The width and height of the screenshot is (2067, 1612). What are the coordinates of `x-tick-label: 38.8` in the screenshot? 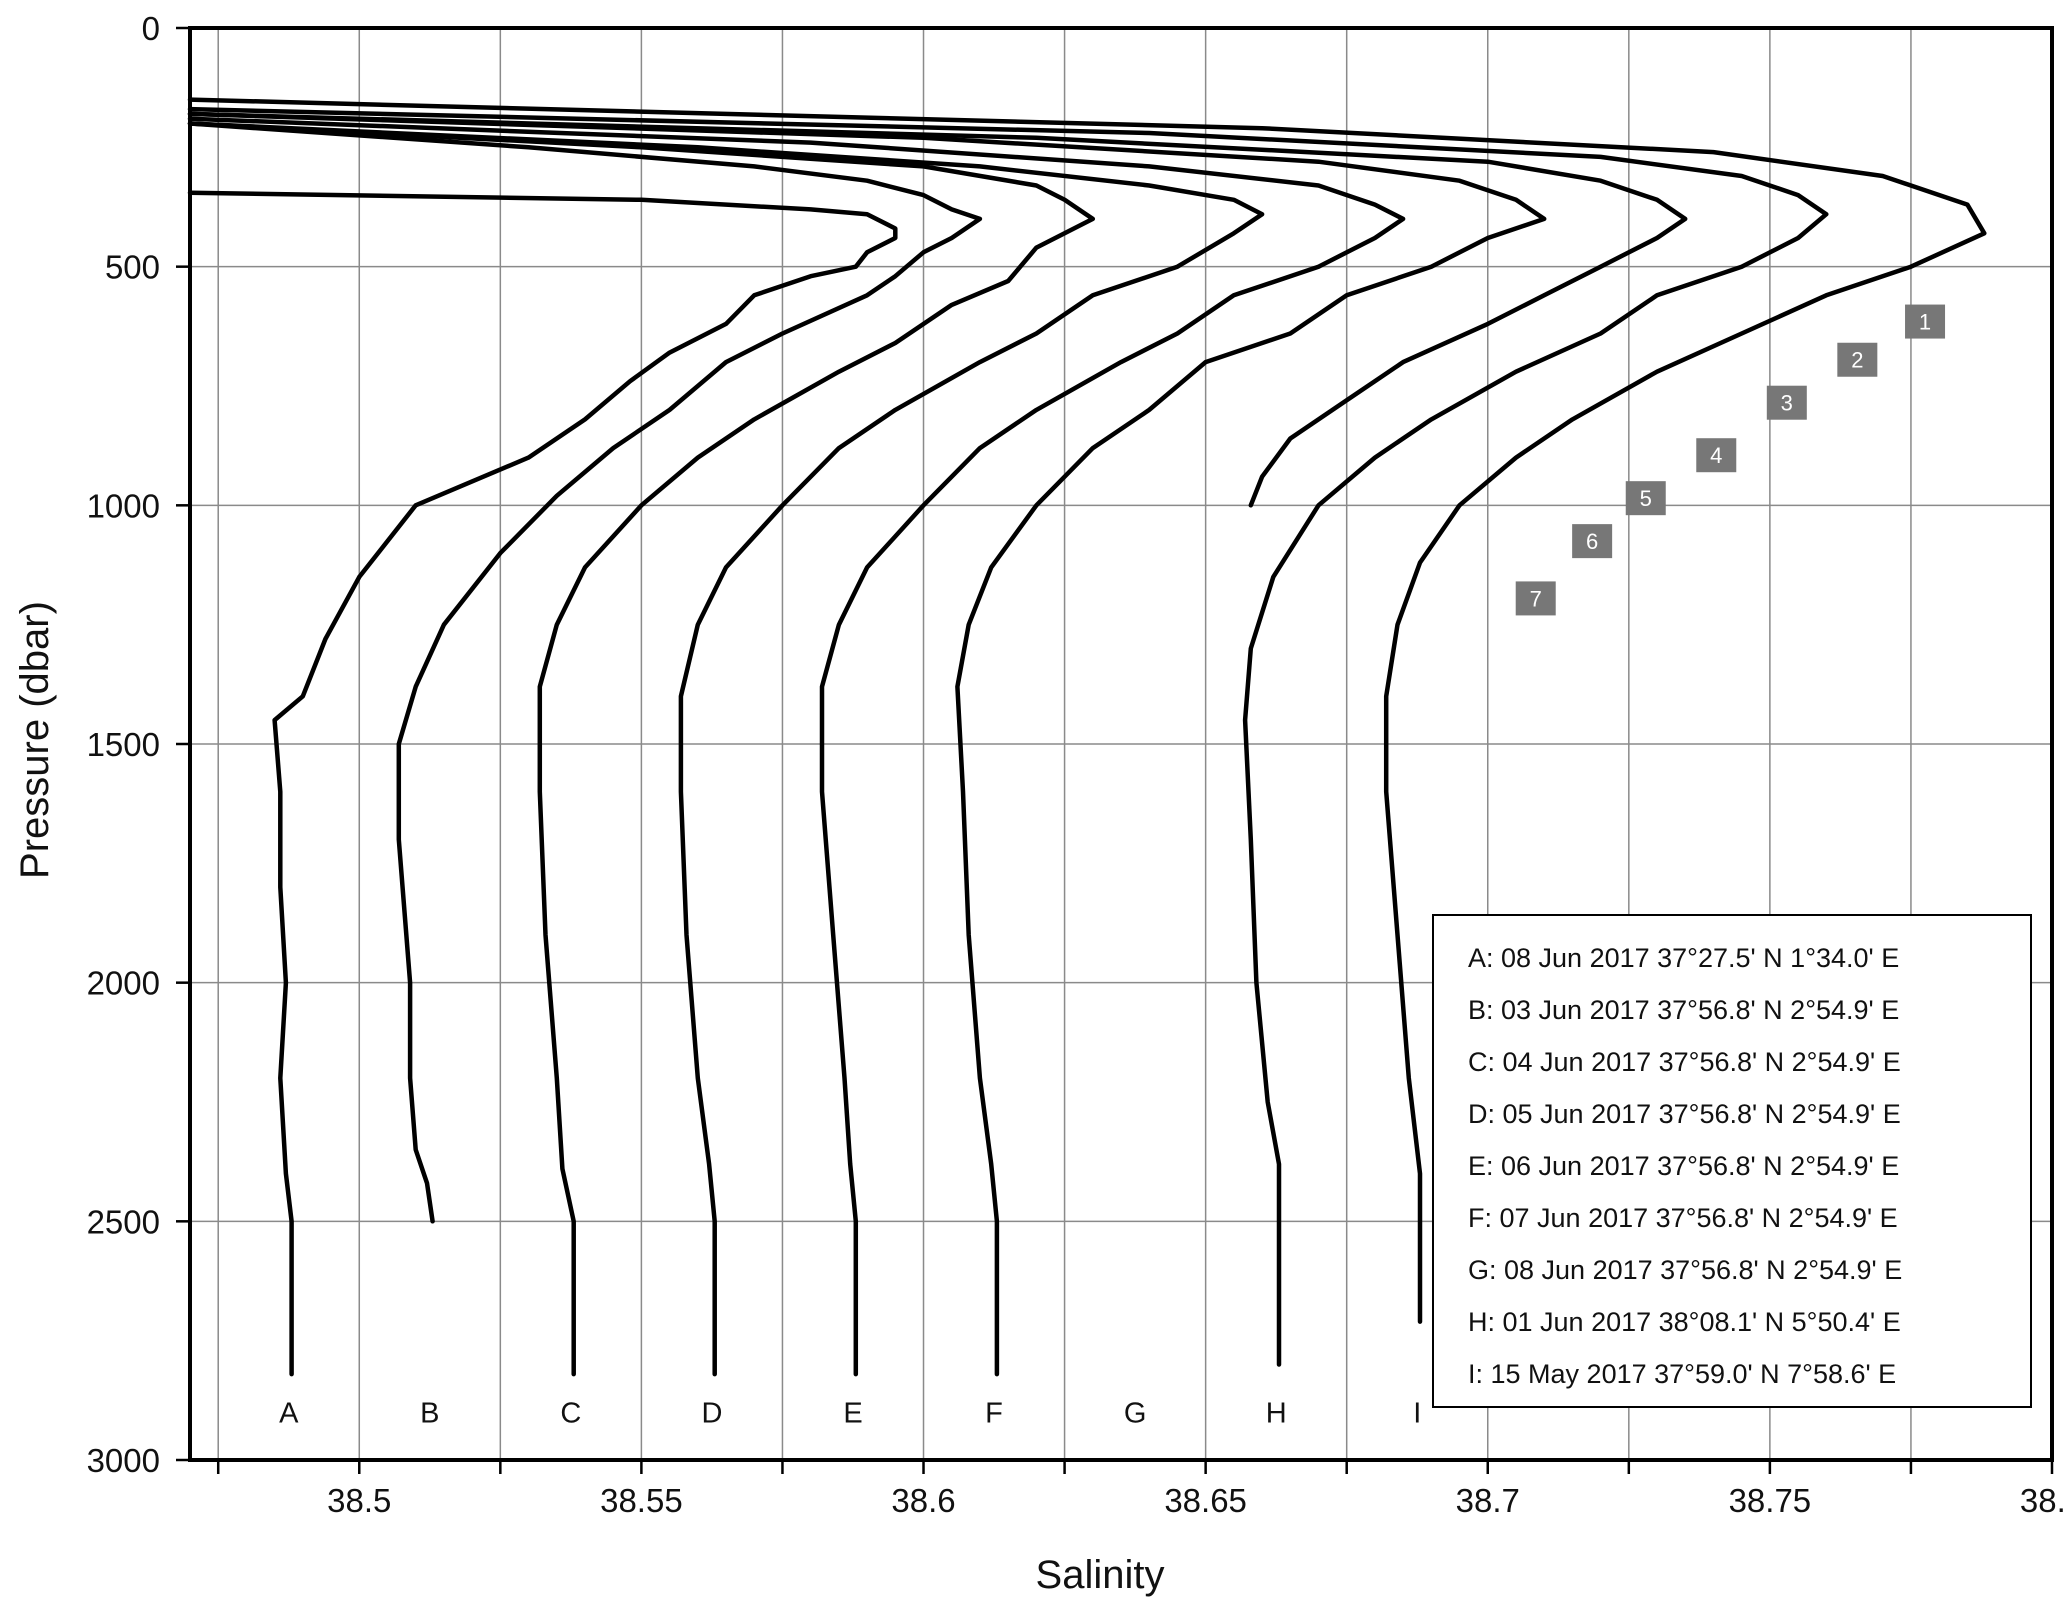 It's located at (2043, 1500).